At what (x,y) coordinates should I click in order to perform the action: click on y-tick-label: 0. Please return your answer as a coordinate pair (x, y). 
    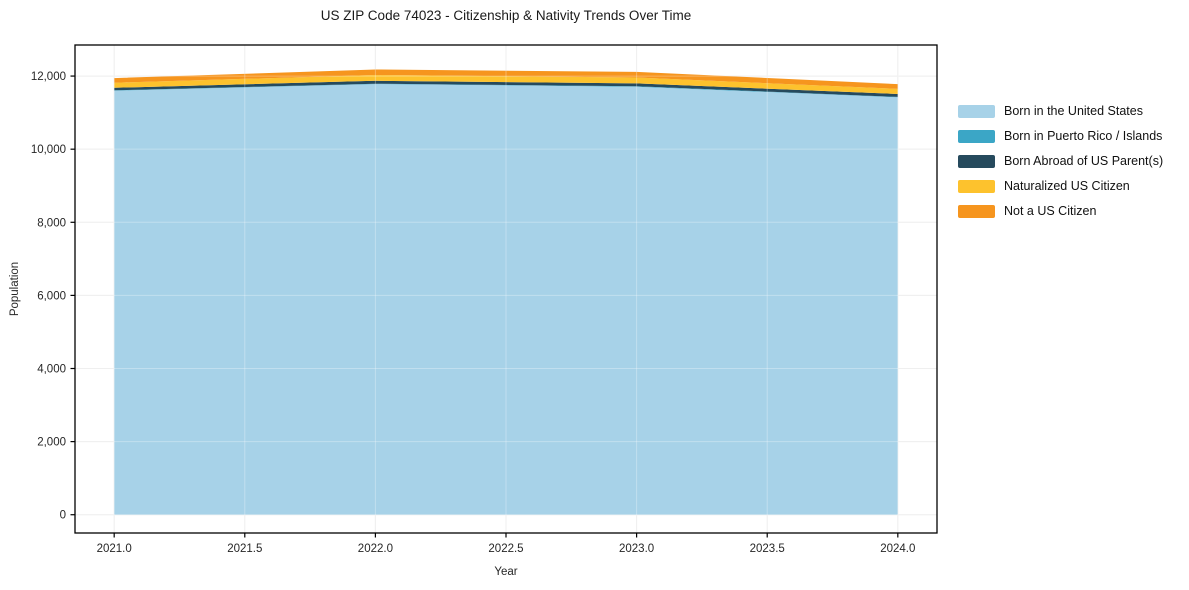
    Looking at the image, I should click on (63, 516).